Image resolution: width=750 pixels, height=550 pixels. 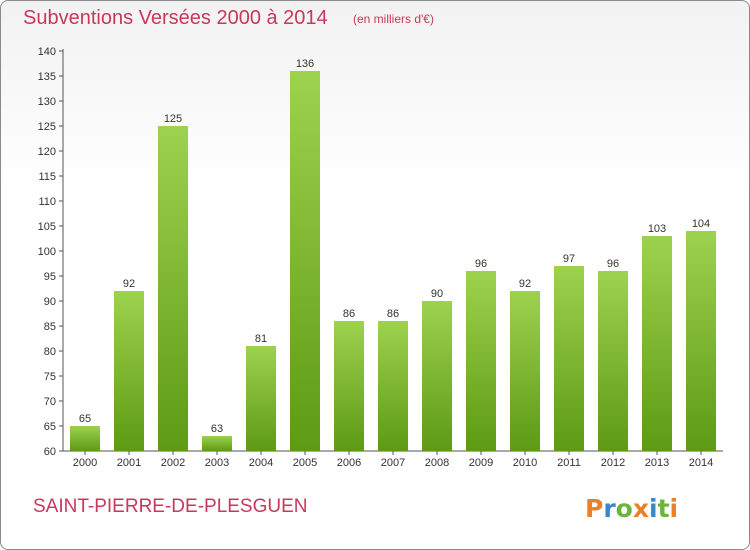 What do you see at coordinates (525, 284) in the screenshot?
I see `data-label-2010: 92` at bounding box center [525, 284].